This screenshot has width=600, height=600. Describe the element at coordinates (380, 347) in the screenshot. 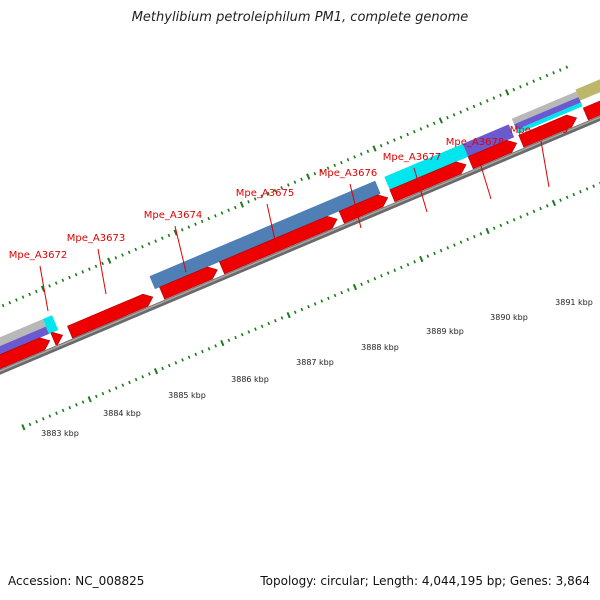

I see `scale-label: 3888 kbp` at that location.